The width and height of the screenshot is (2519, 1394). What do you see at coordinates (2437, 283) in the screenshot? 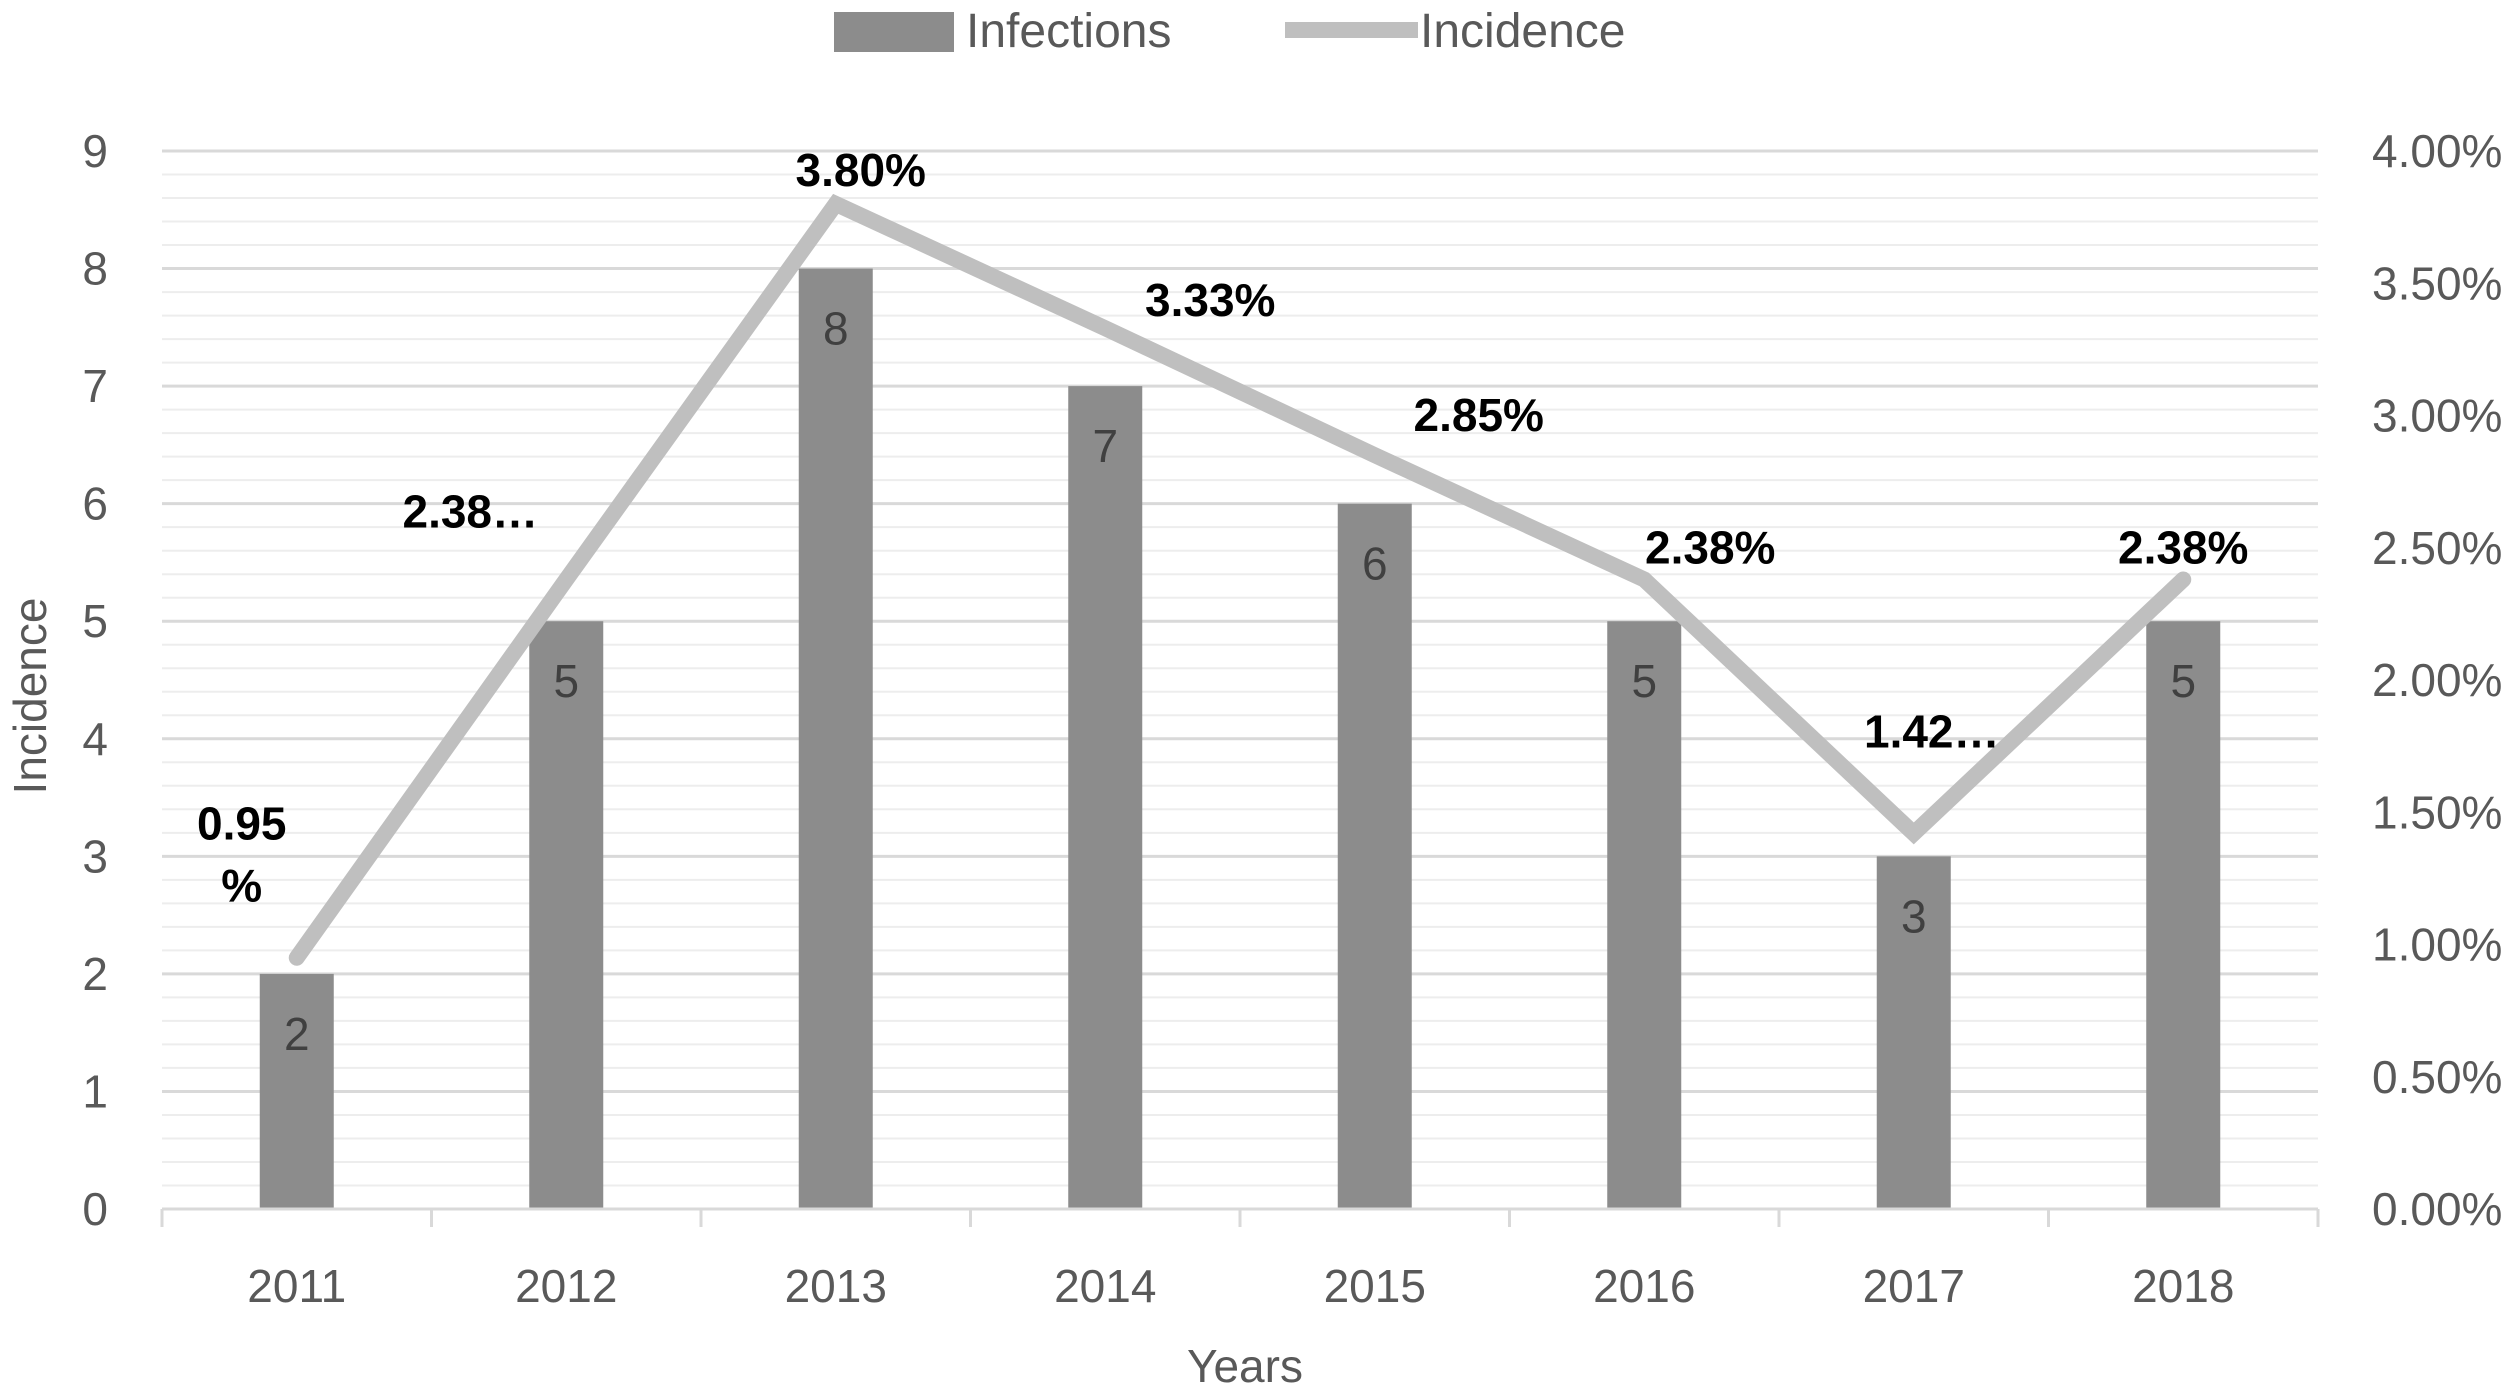
I see `y2-tick-label: 3.50%` at bounding box center [2437, 283].